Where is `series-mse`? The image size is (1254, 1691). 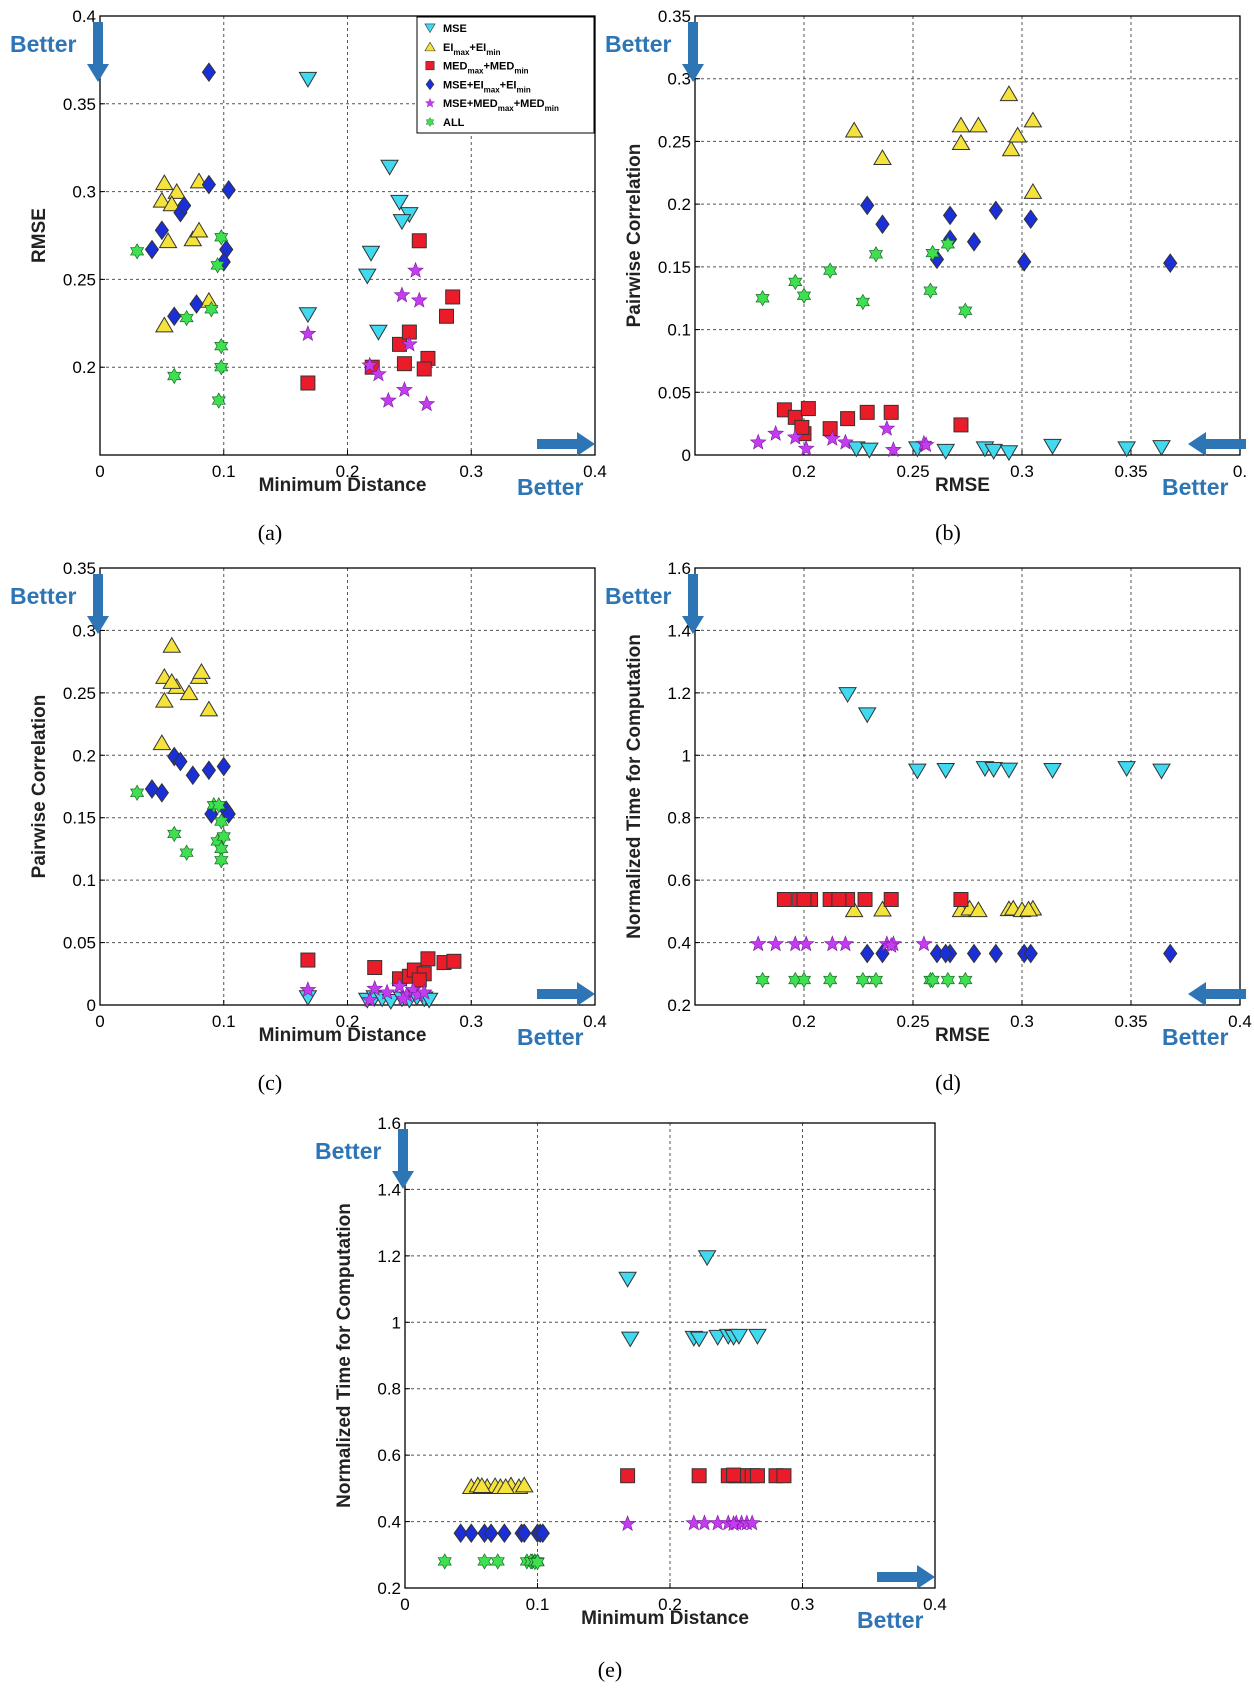
series-mse is located at coordinates (368, 206).